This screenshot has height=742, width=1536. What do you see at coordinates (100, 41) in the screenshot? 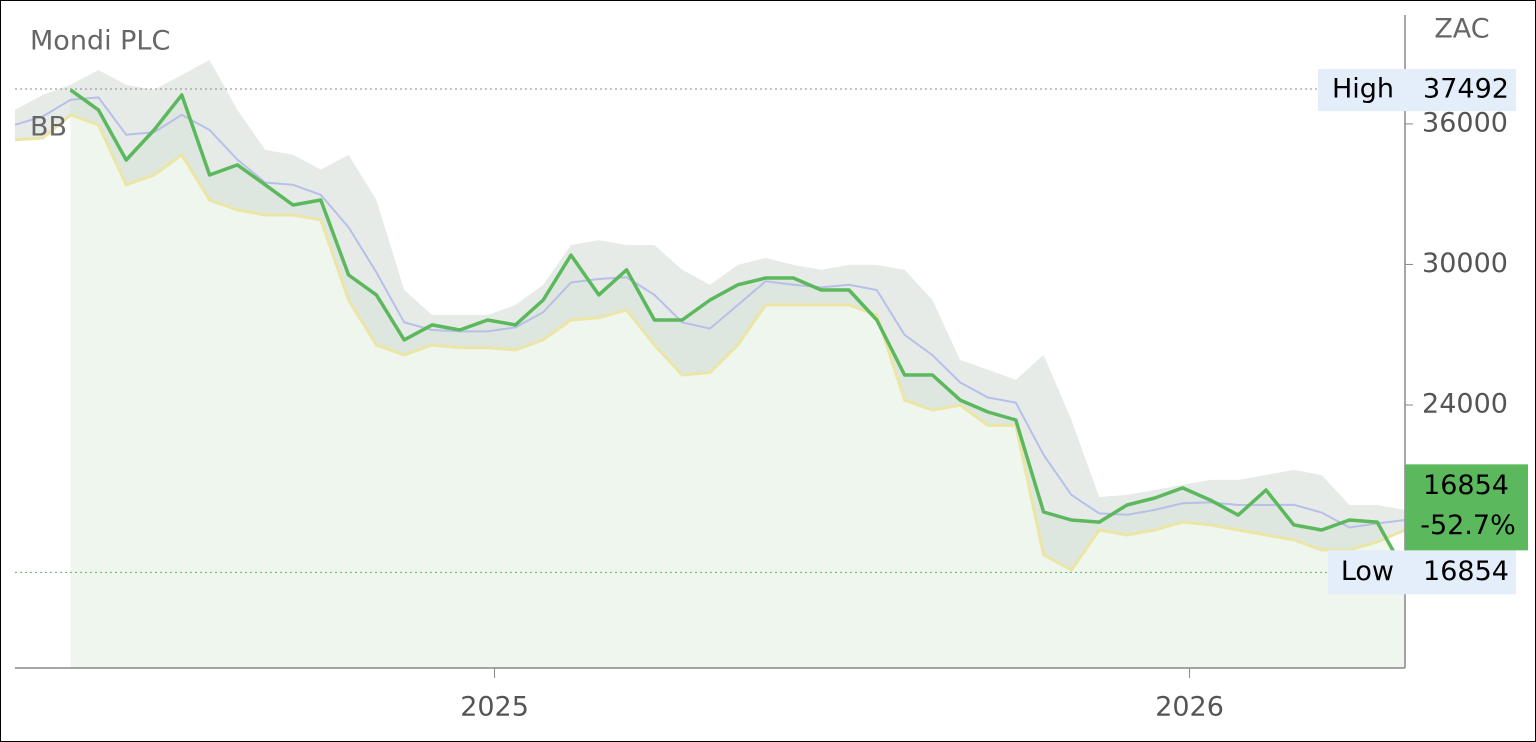
I see `chart-title: Mondi PLC` at bounding box center [100, 41].